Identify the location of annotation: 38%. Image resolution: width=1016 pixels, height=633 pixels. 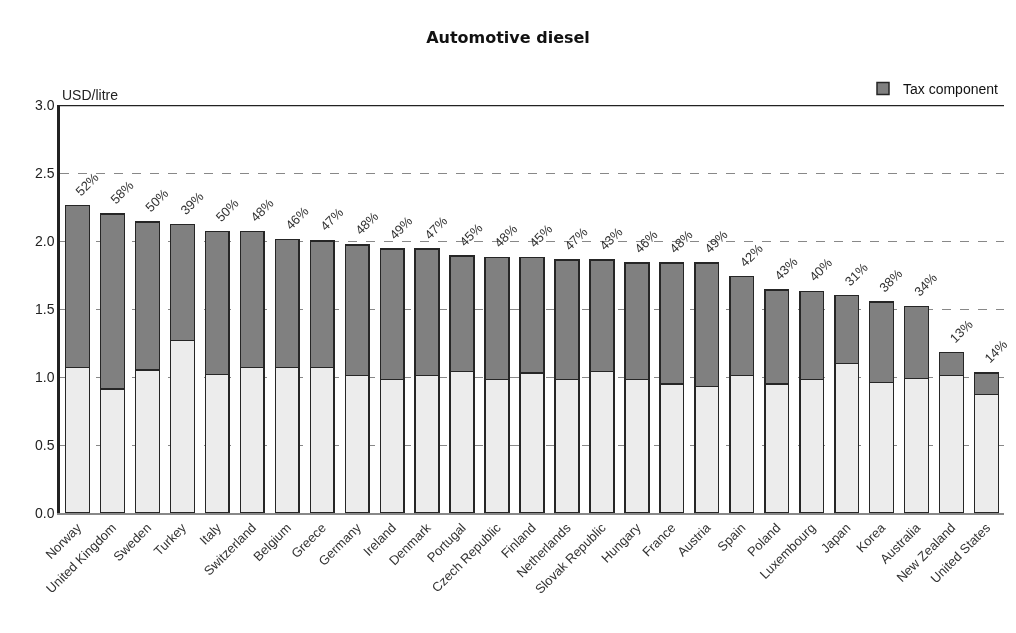
(891, 280).